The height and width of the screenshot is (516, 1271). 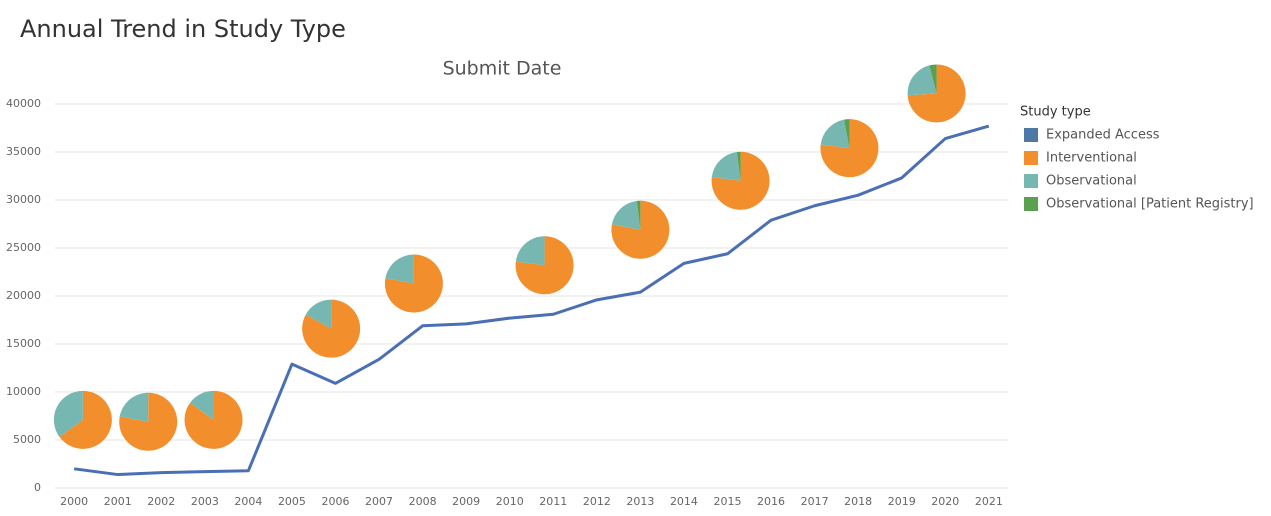 I want to click on legend-label: Observational, so click(x=1091, y=181).